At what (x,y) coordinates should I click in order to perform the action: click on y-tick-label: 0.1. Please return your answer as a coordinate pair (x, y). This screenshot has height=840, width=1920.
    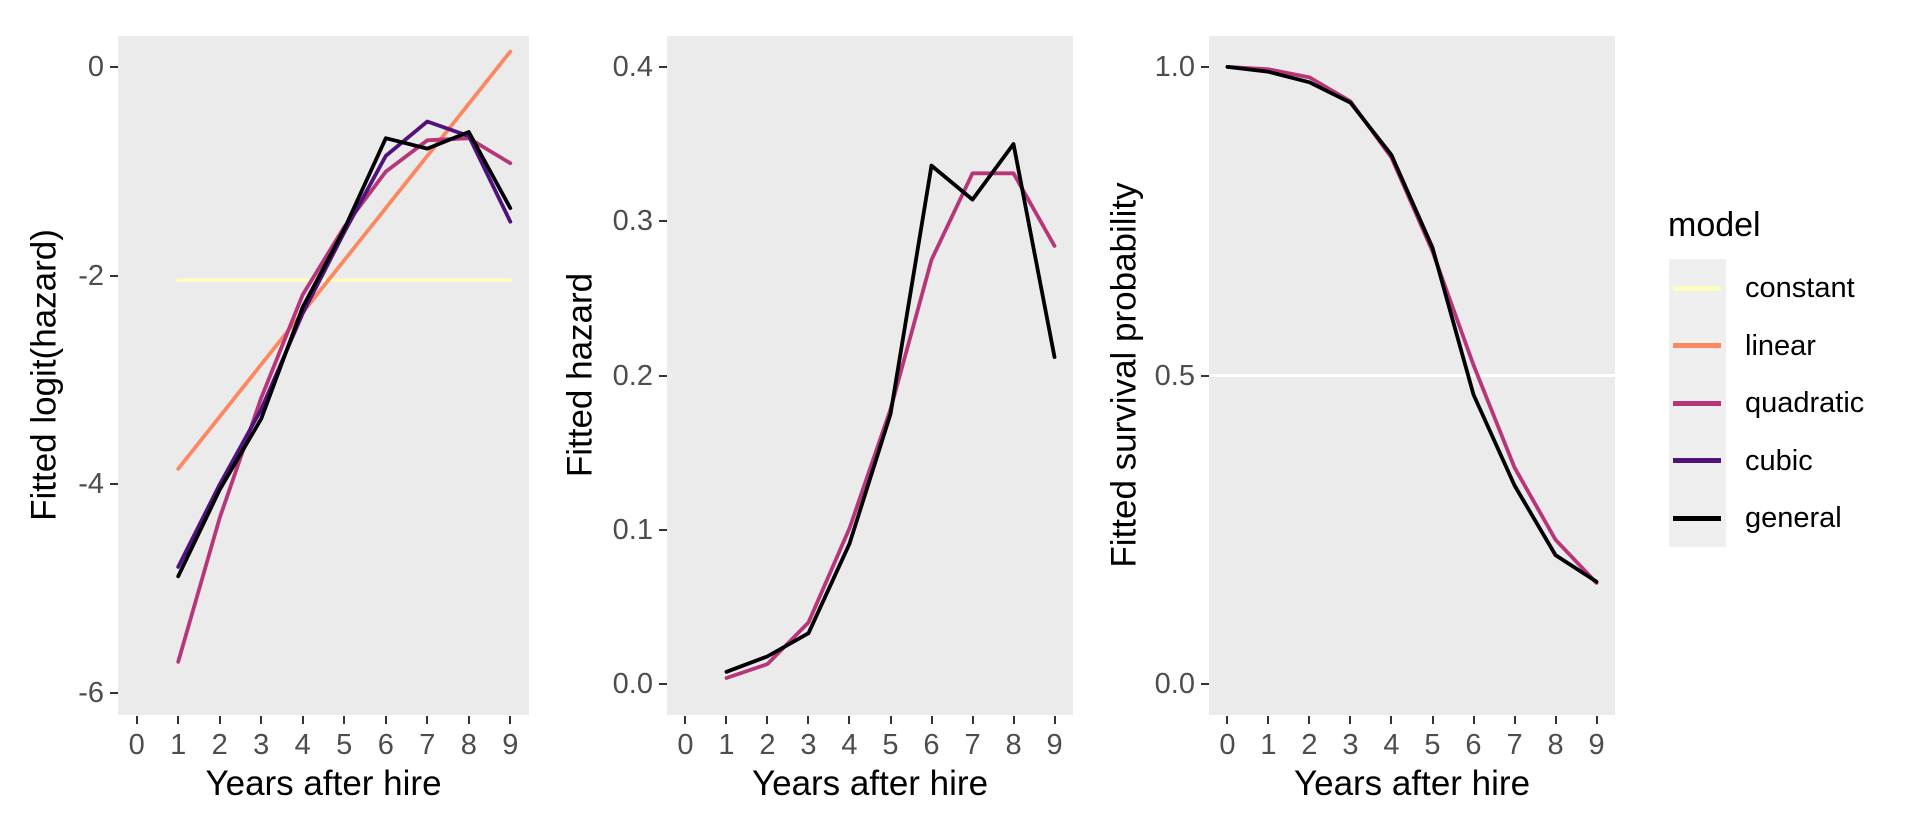
    Looking at the image, I should click on (632, 529).